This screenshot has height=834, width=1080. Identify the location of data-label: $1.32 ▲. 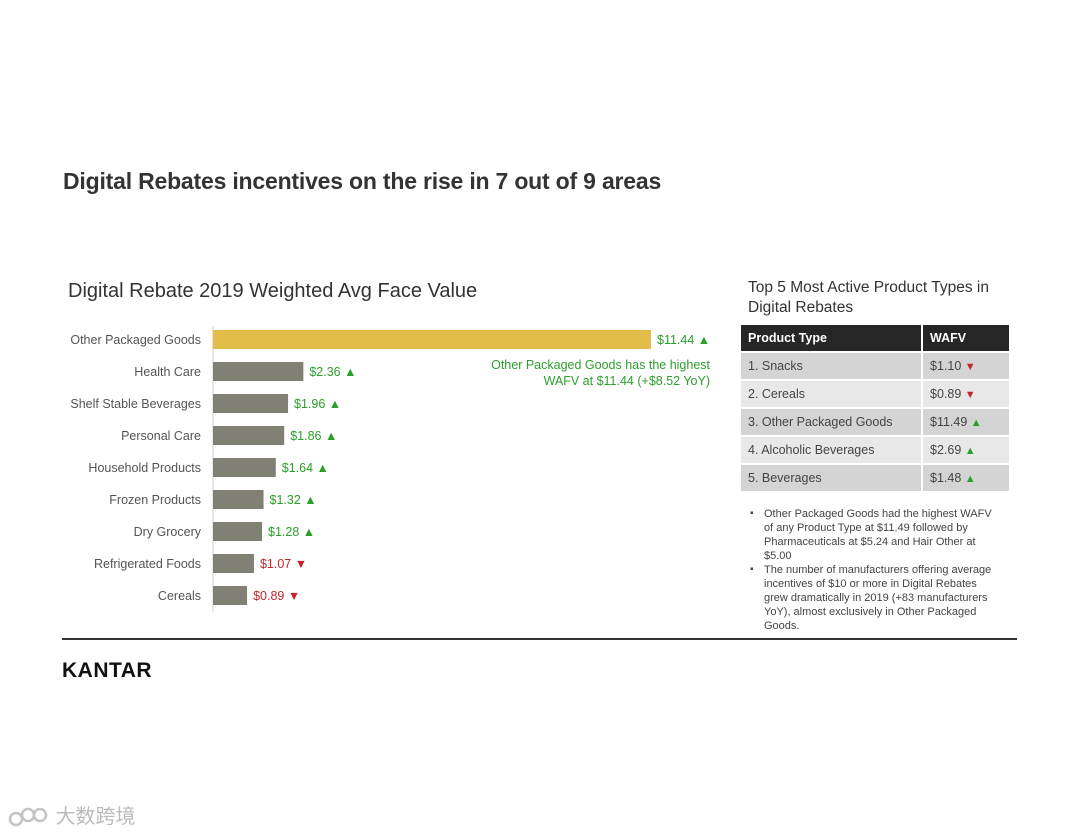
(293, 500).